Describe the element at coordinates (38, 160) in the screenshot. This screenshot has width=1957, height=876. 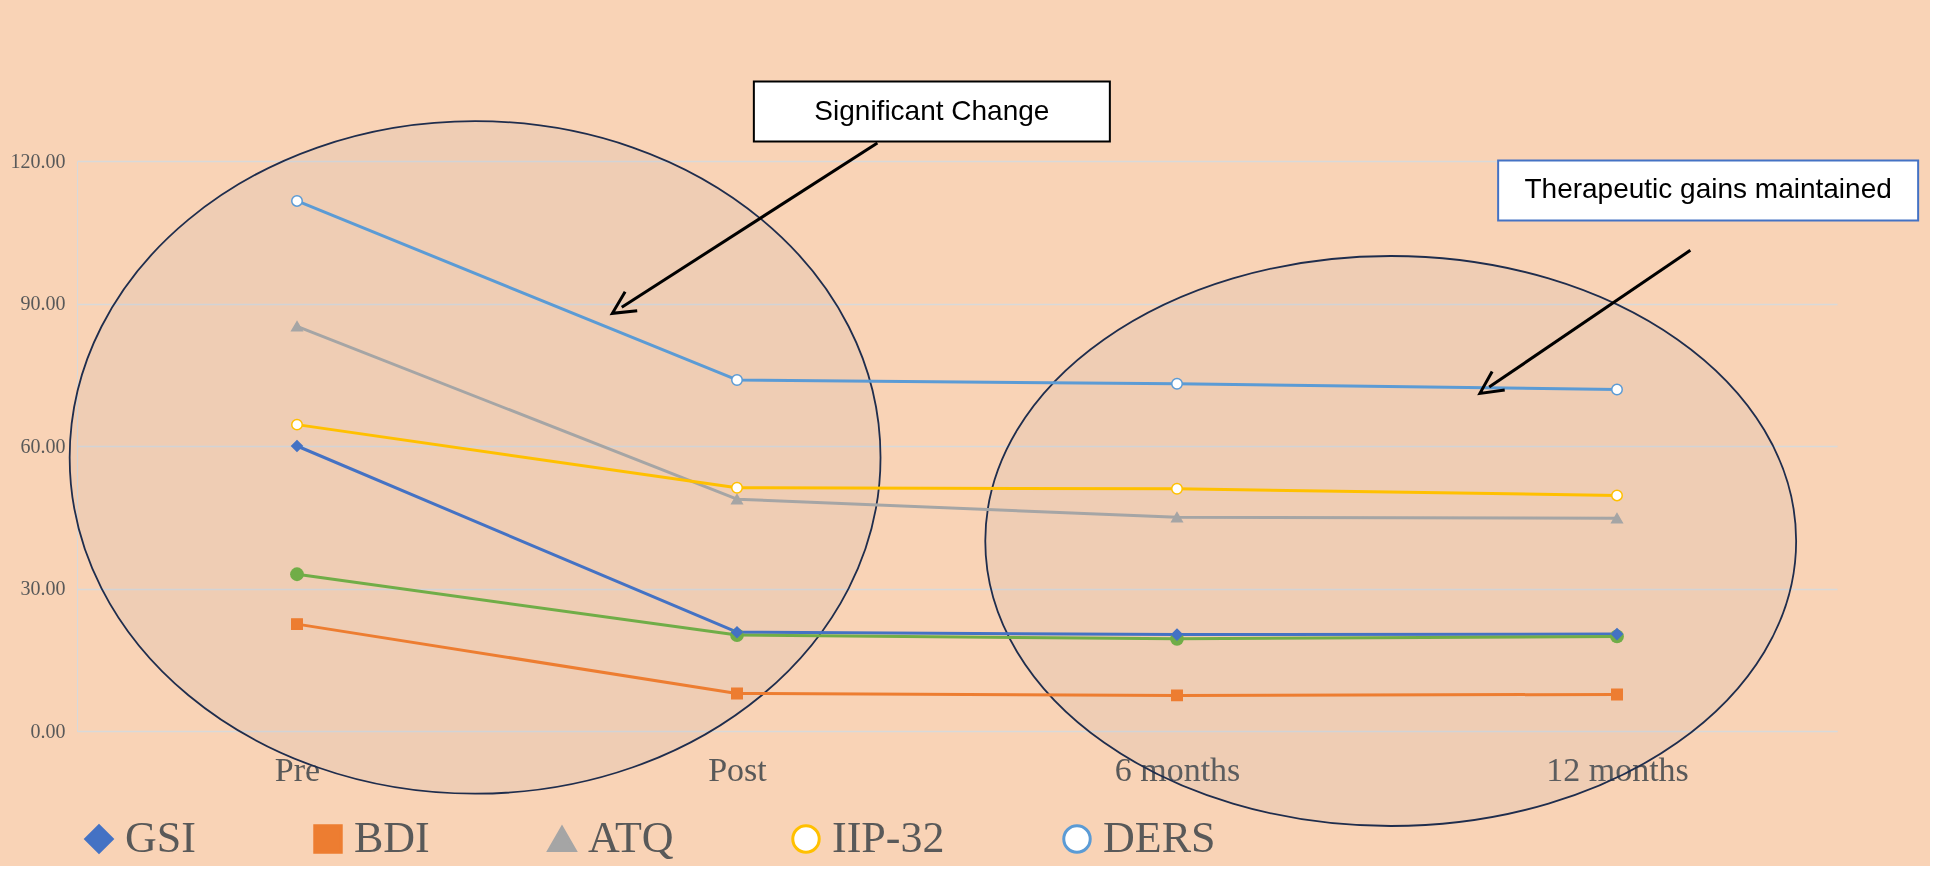
I see `y-tick-label: 120.00` at that location.